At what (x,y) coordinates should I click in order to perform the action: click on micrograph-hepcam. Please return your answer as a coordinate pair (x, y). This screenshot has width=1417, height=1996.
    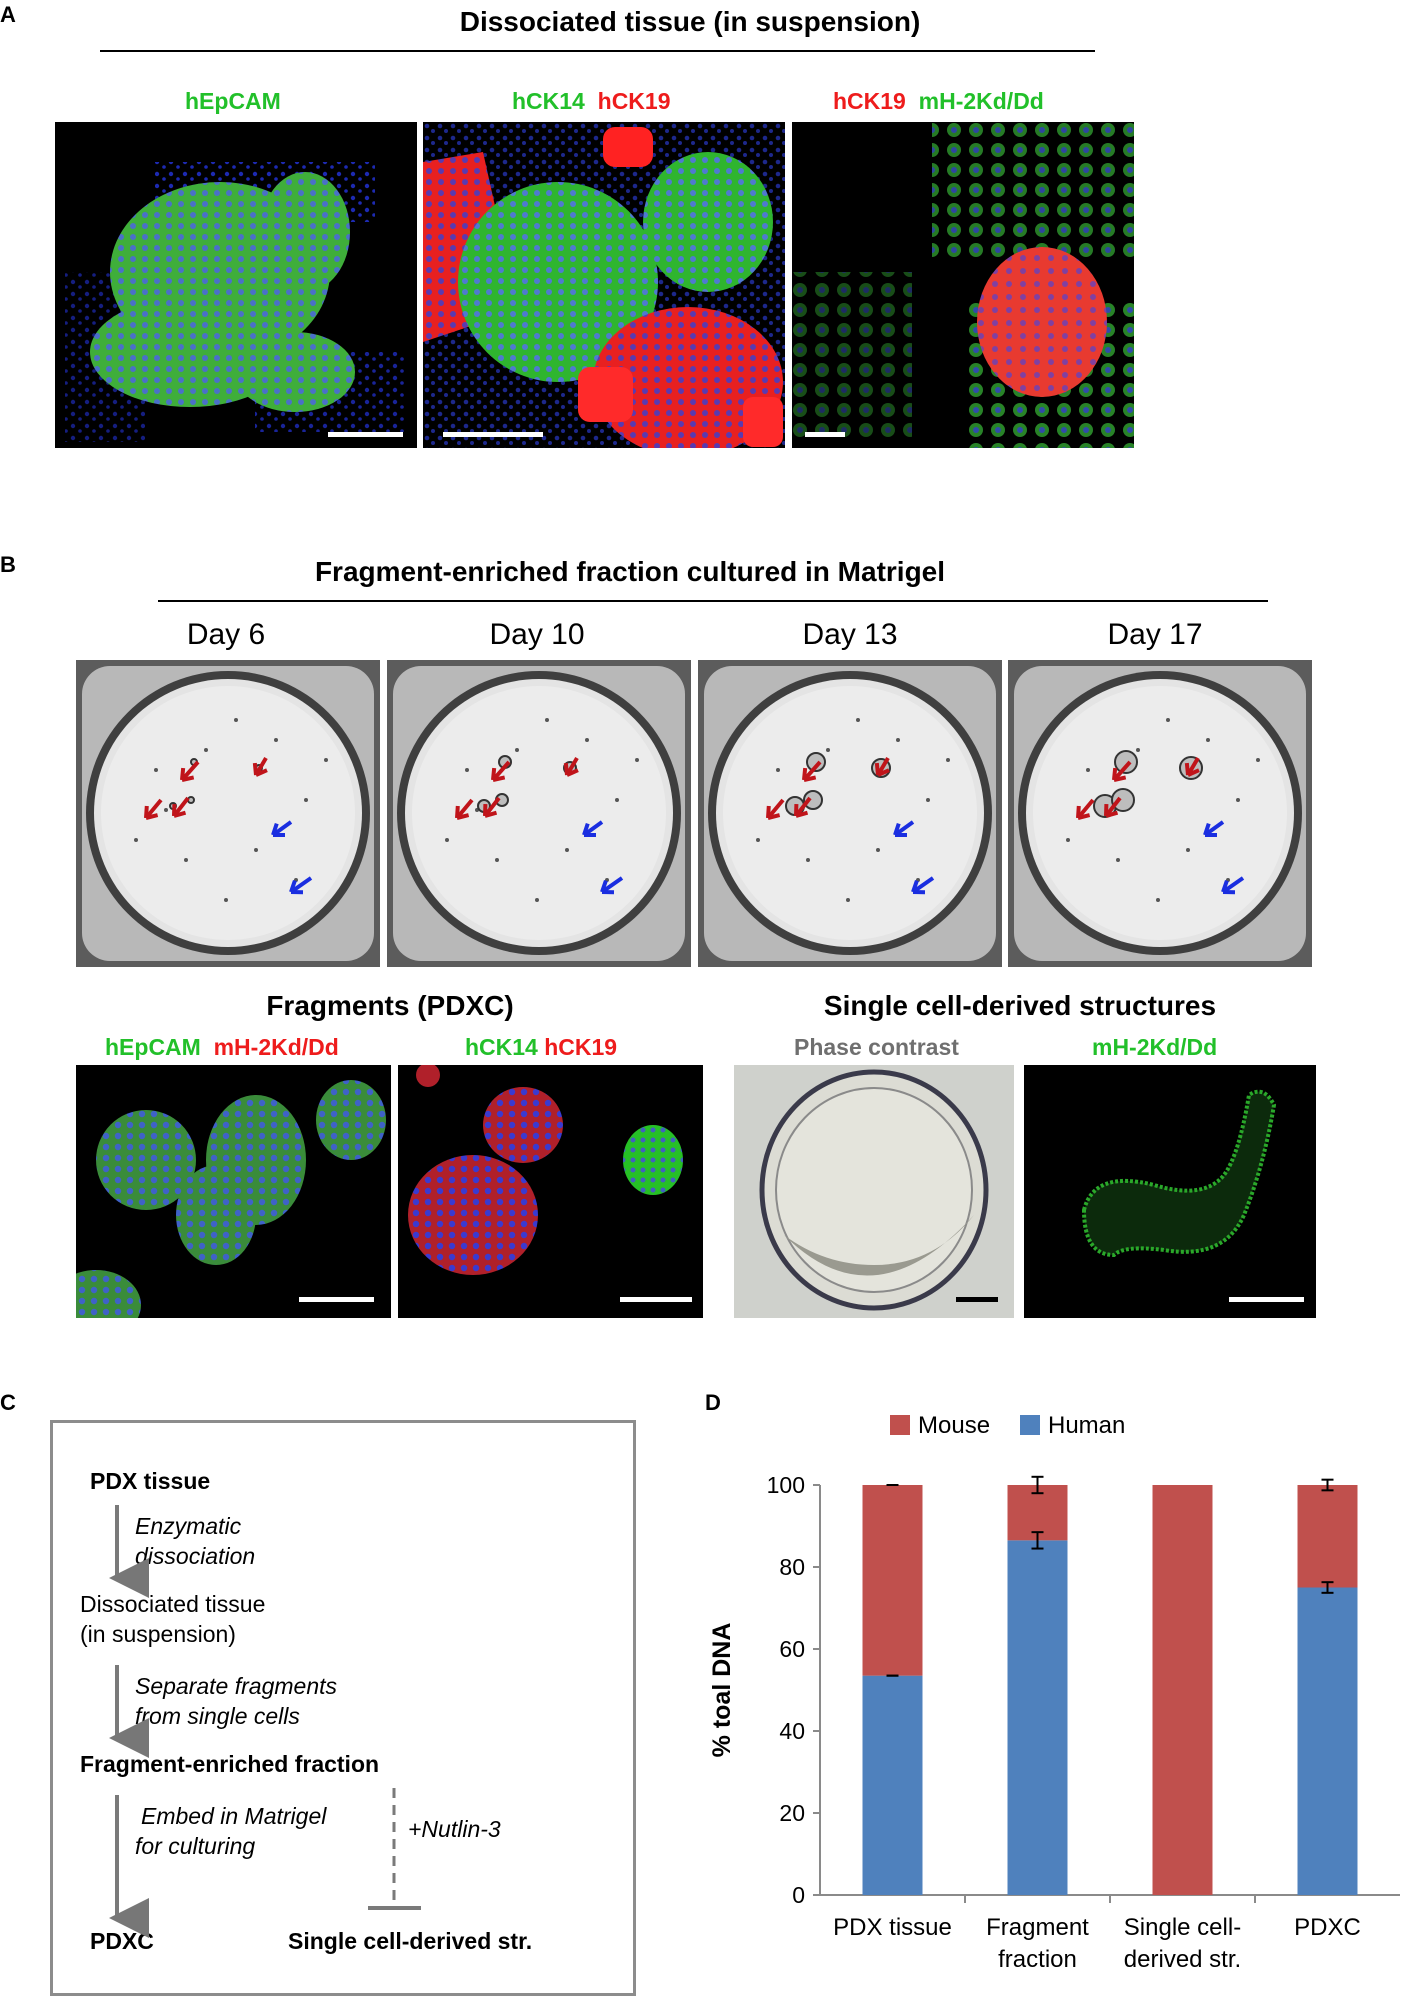
    Looking at the image, I should click on (236, 285).